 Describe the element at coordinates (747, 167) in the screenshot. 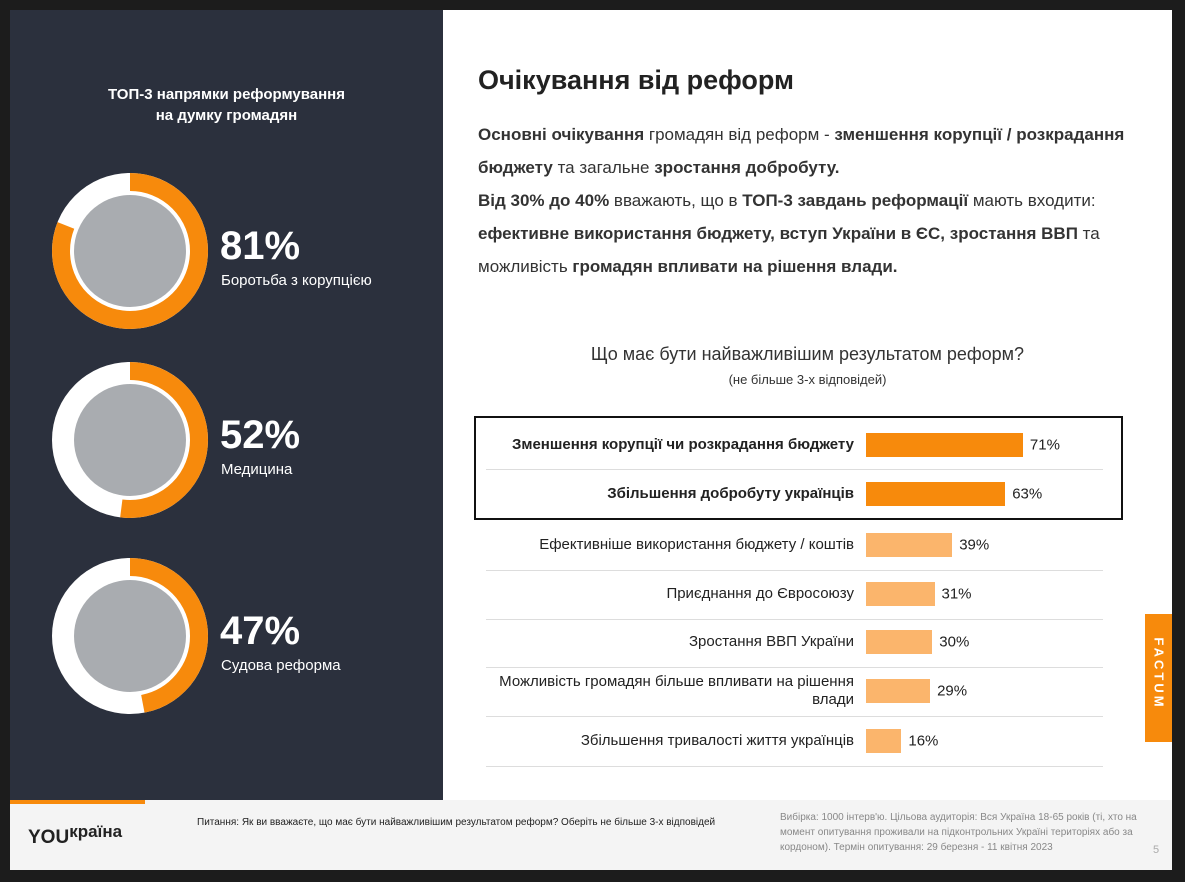

I see `intro-run: зростання добробуту.` at that location.